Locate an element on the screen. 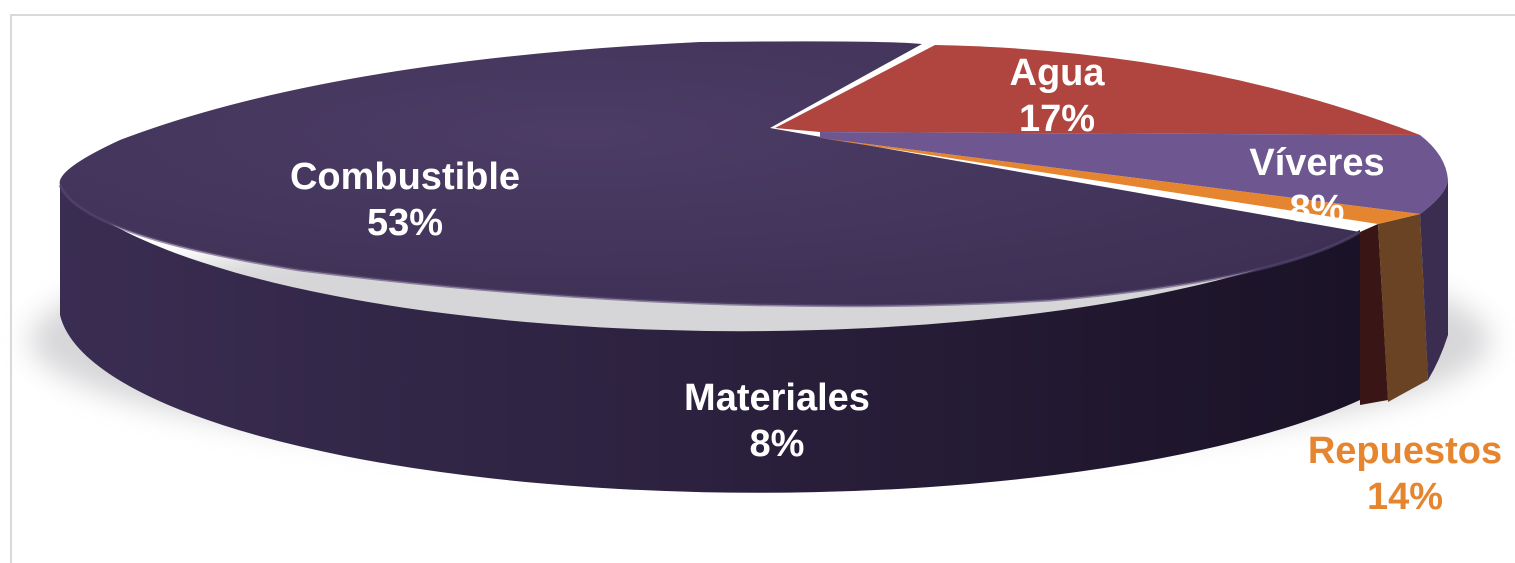 The image size is (1515, 563). slice-label-materiales: Materiales is located at coordinates (777, 398).